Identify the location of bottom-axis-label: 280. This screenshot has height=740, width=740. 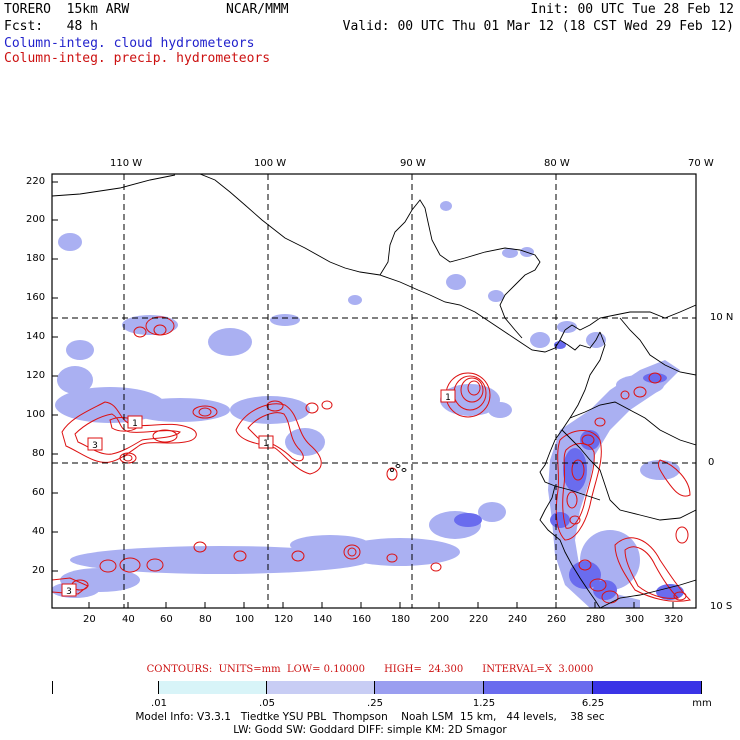
(596, 619).